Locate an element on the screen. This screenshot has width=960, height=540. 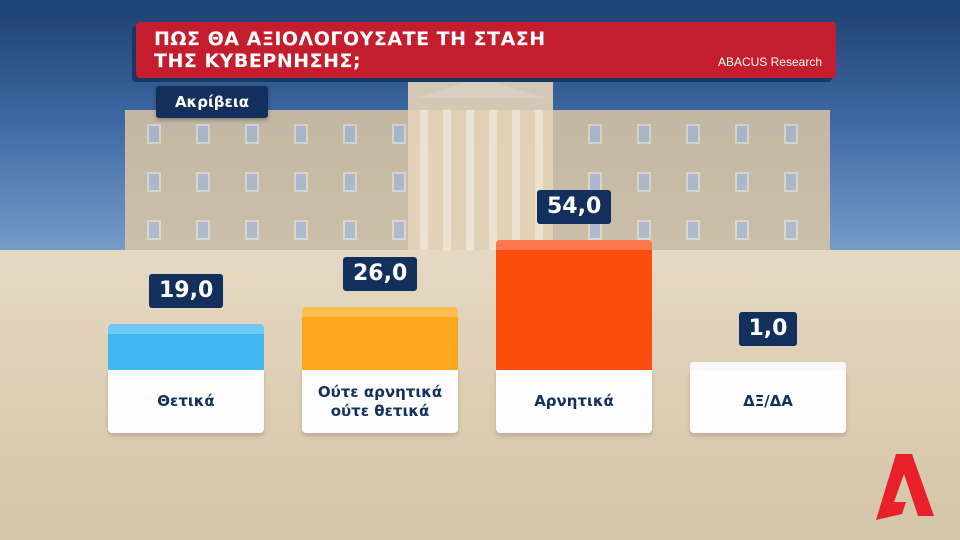
data-label-1: 19,0 is located at coordinates (186, 291).